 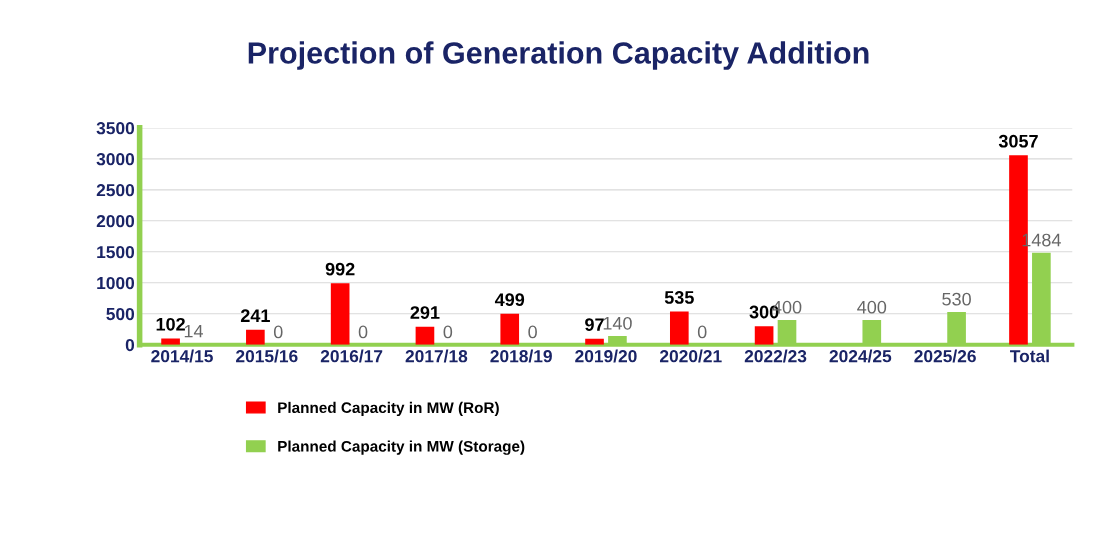 What do you see at coordinates (255, 315) in the screenshot?
I see `data-label: 241` at bounding box center [255, 315].